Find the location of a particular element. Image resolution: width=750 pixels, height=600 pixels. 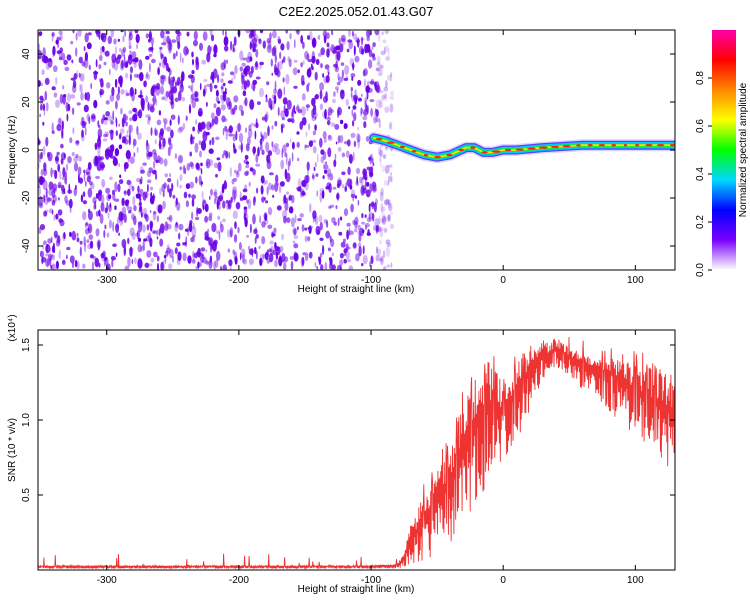

colorbar-tick-label: 0.6 is located at coordinates (700, 126).